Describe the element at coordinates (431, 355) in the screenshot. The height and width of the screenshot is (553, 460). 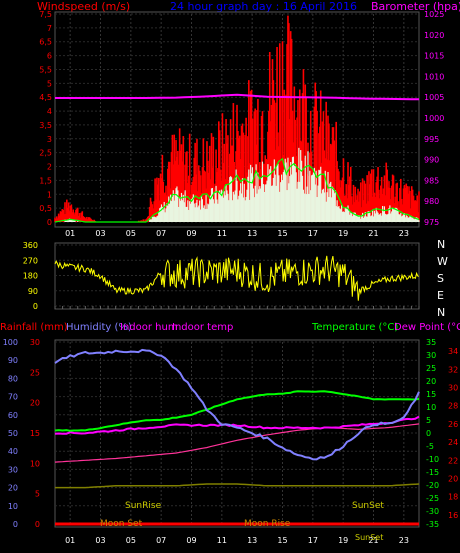
I see `temperature-tick-label: 30` at that location.